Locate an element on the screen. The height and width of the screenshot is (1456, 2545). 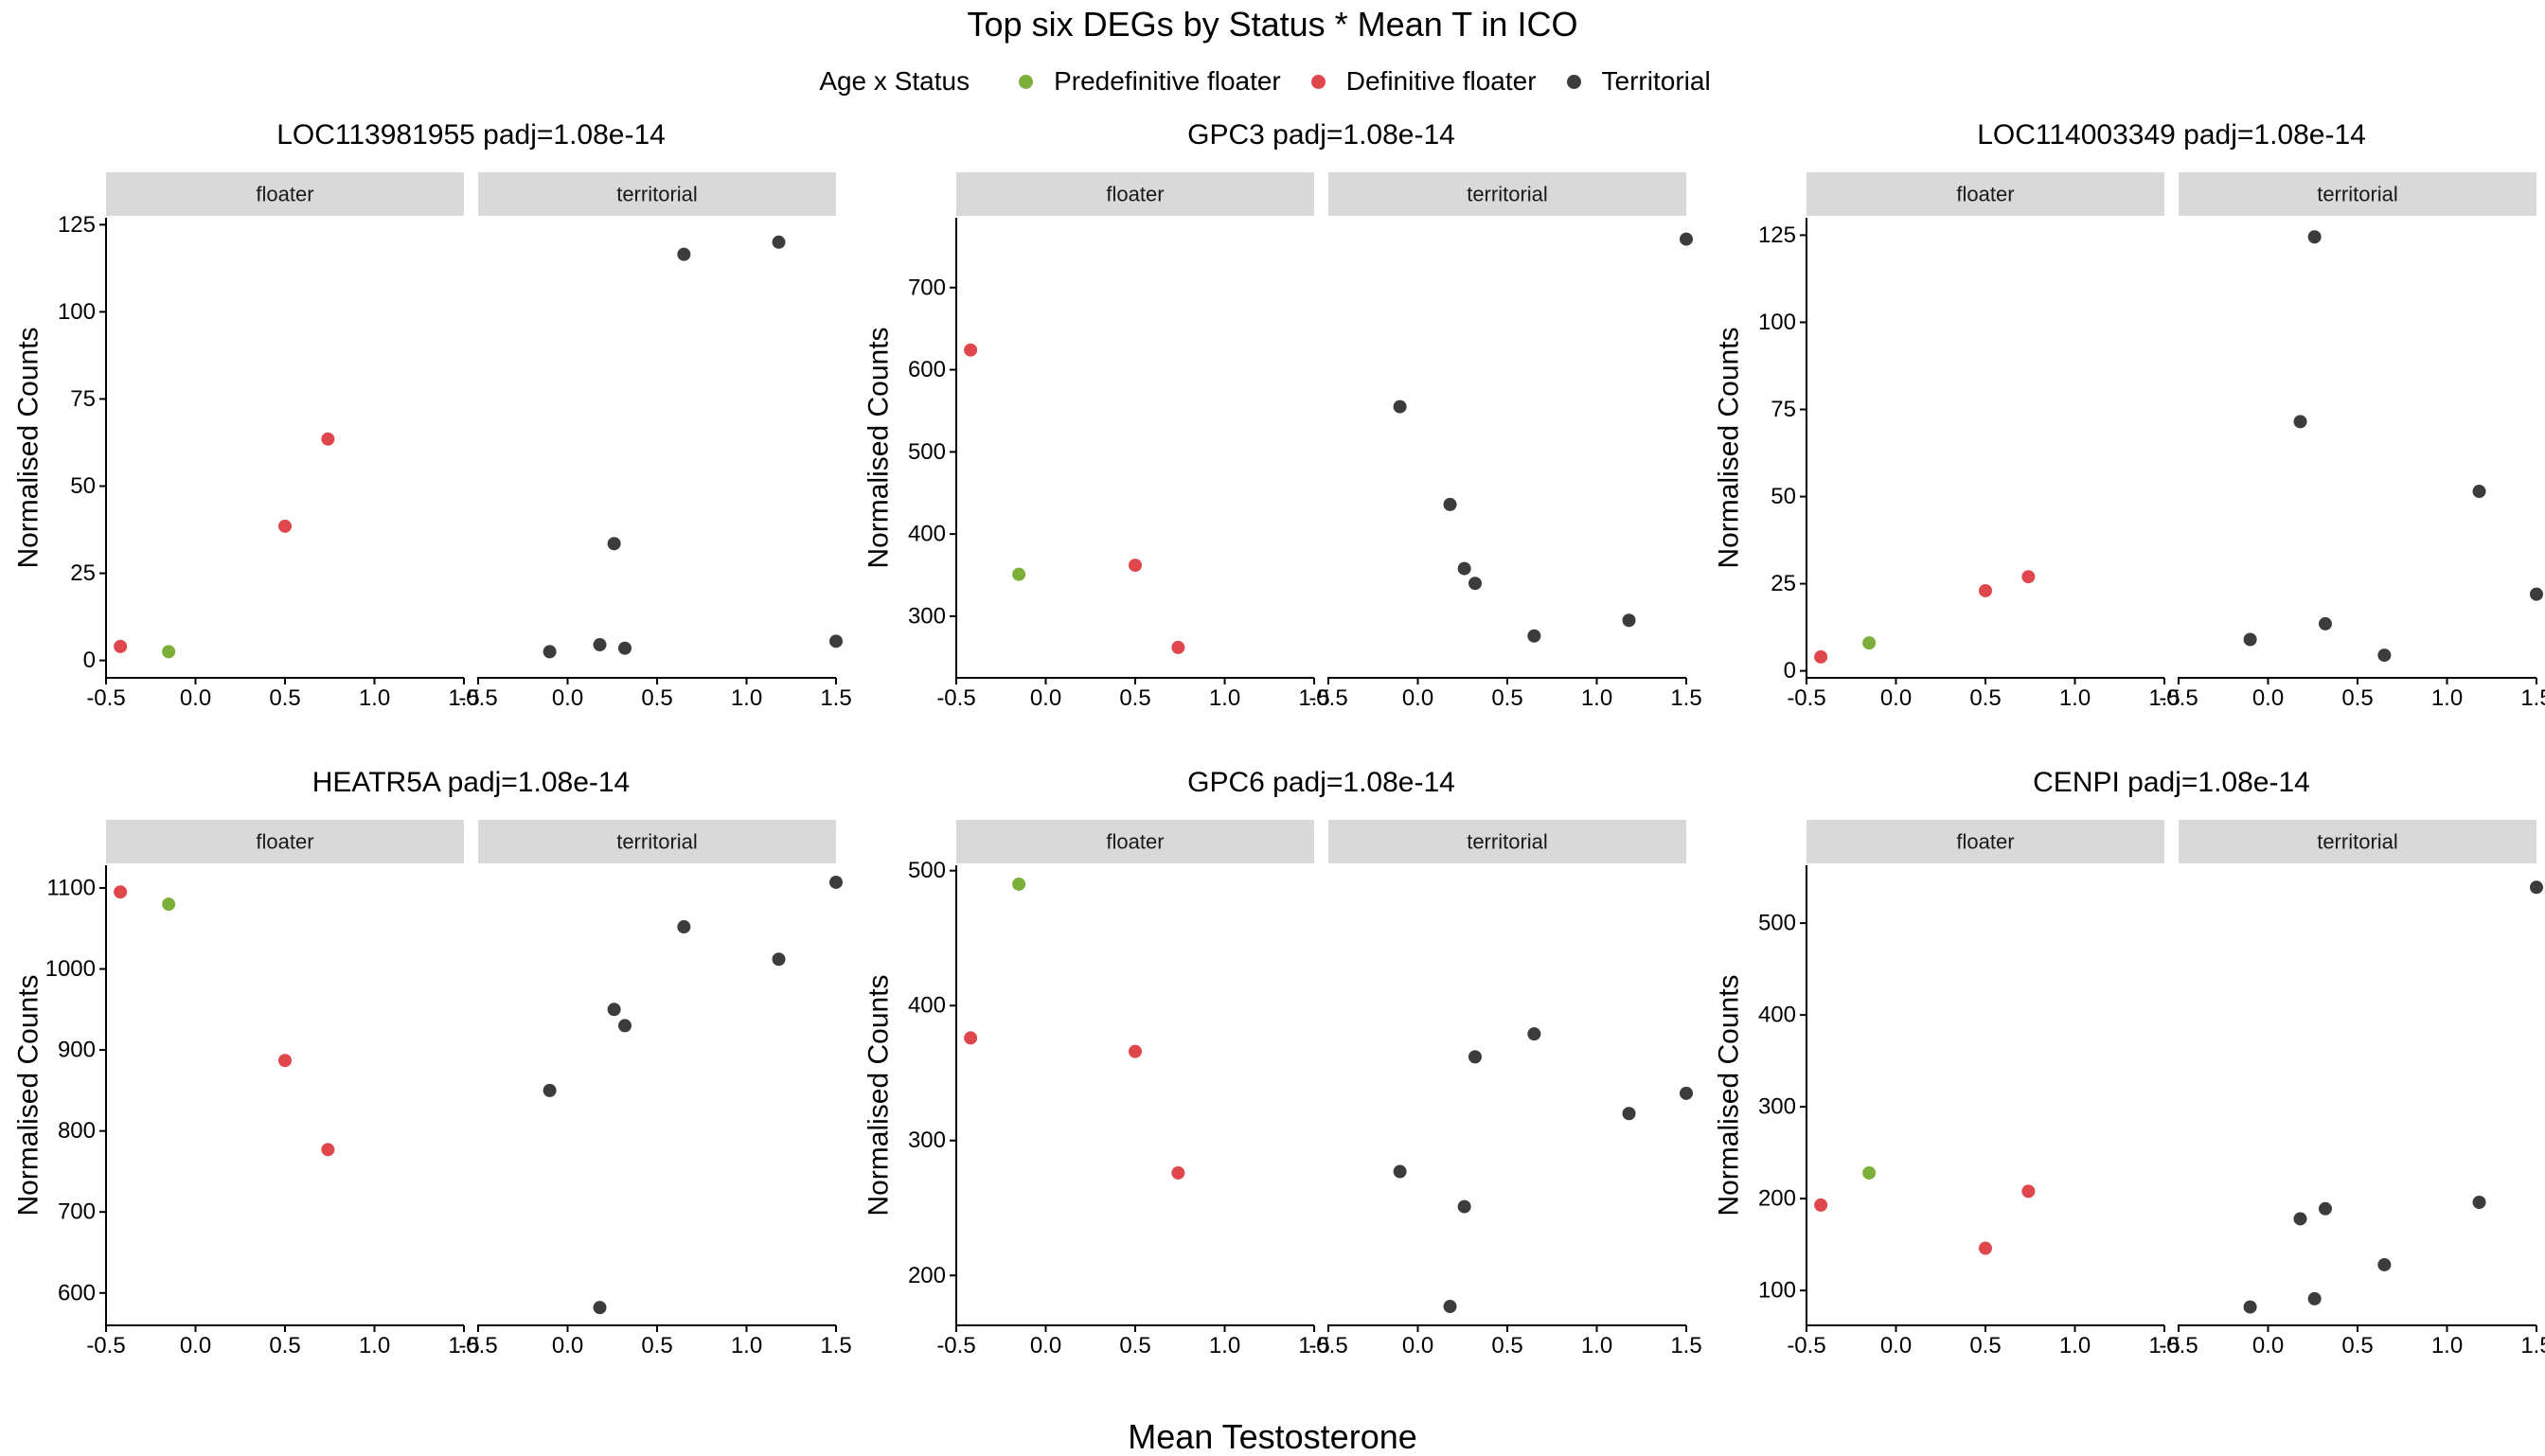
y-tick-label: 700 is located at coordinates (77, 1212).